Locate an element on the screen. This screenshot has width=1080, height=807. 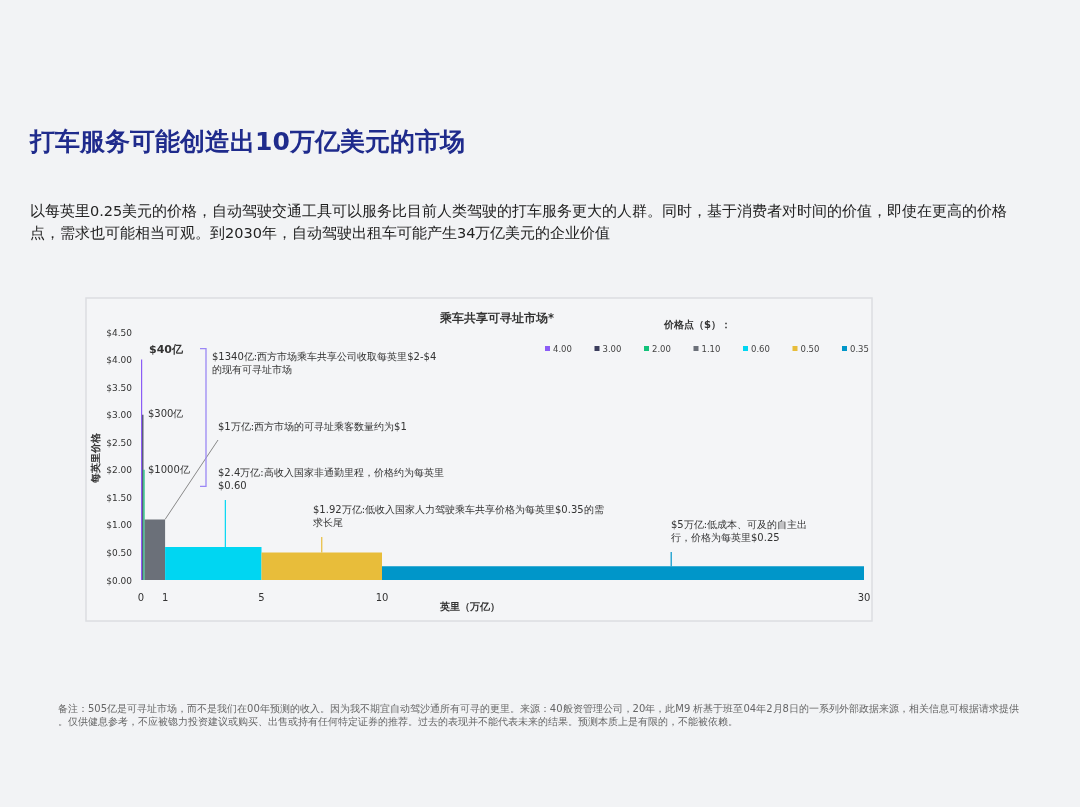
annotation: $2.4万亿:高收入国家非通勤里程，价格约为每英里$0.60 is located at coordinates (331, 479).